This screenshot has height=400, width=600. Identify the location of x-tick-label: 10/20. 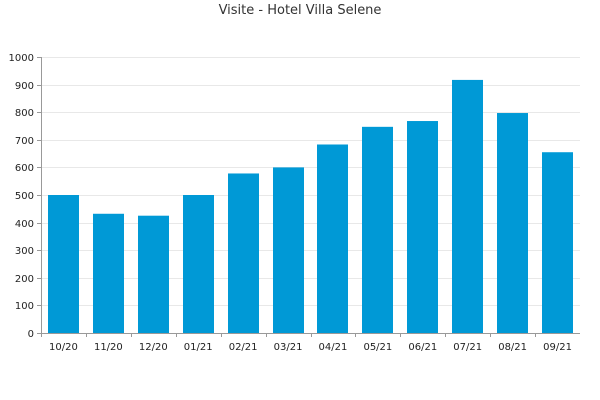
(63, 347).